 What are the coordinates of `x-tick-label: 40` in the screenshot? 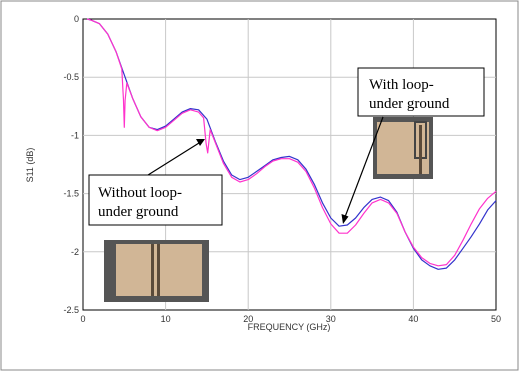 It's located at (413, 319).